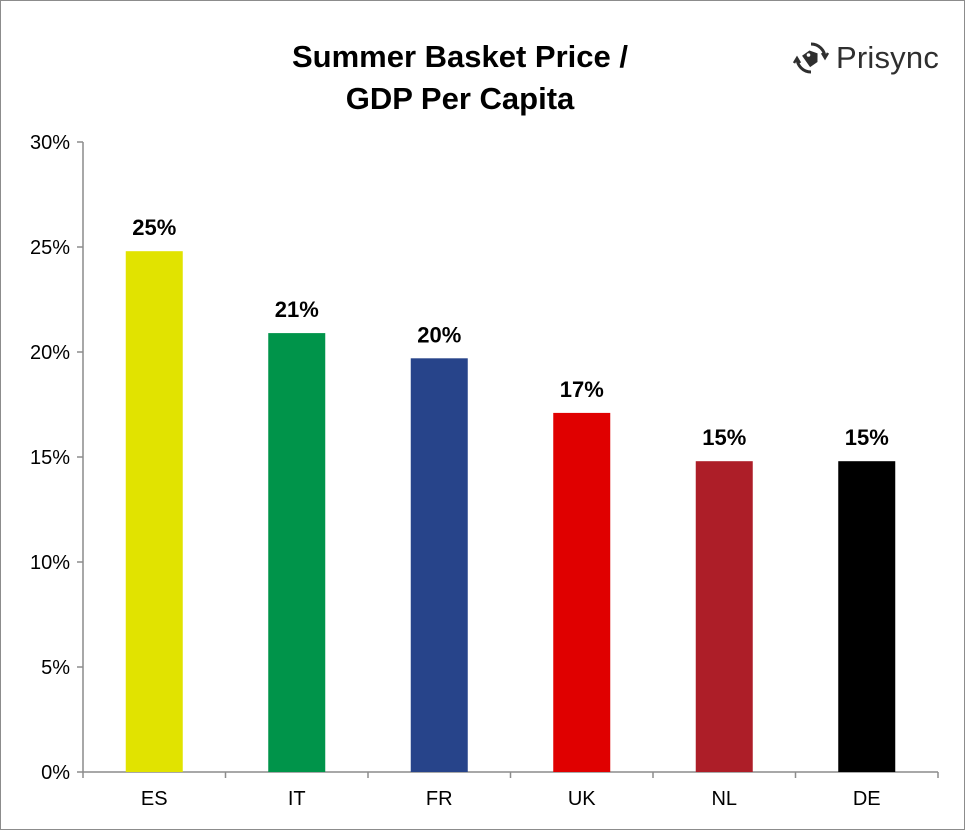  Describe the element at coordinates (460, 98) in the screenshot. I see `chart-title-line-2: GDP Per Capita` at that location.